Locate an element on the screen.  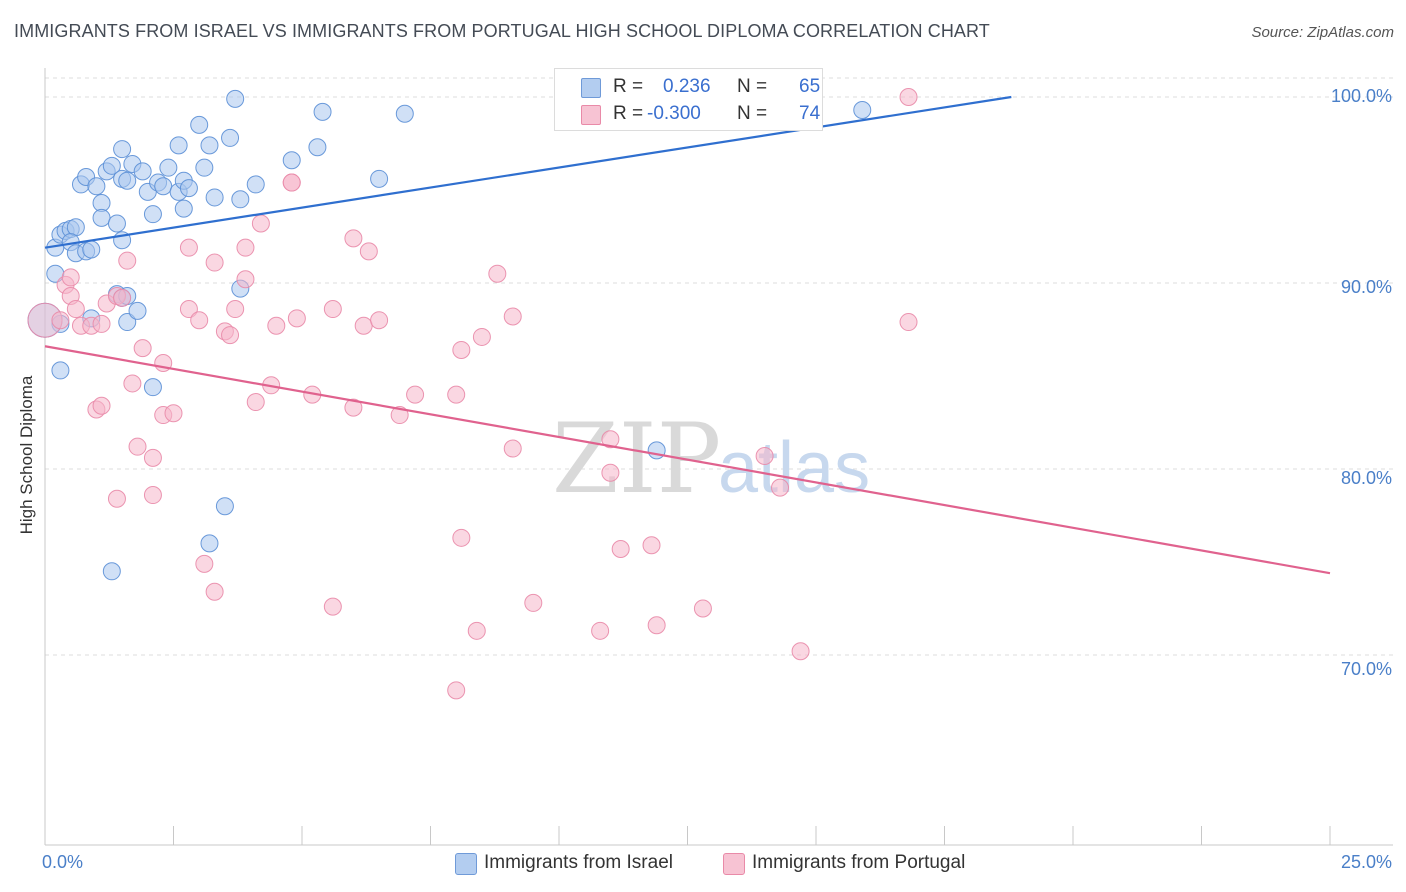
legend-r-value: -0.300 is located at coordinates (674, 113).